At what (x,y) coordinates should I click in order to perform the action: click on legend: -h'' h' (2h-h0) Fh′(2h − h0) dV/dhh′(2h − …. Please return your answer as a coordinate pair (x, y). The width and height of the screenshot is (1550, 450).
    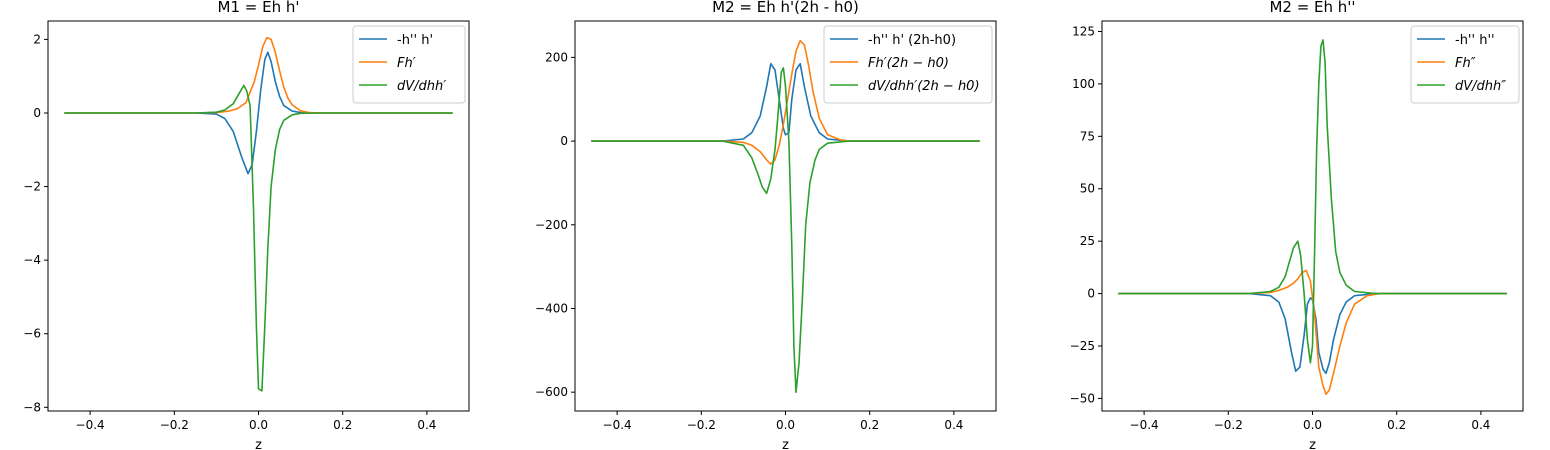
    Looking at the image, I should click on (908, 64).